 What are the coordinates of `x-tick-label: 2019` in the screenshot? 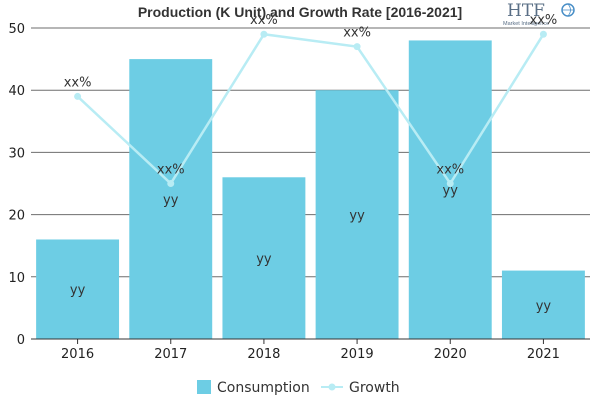 It's located at (357, 354).